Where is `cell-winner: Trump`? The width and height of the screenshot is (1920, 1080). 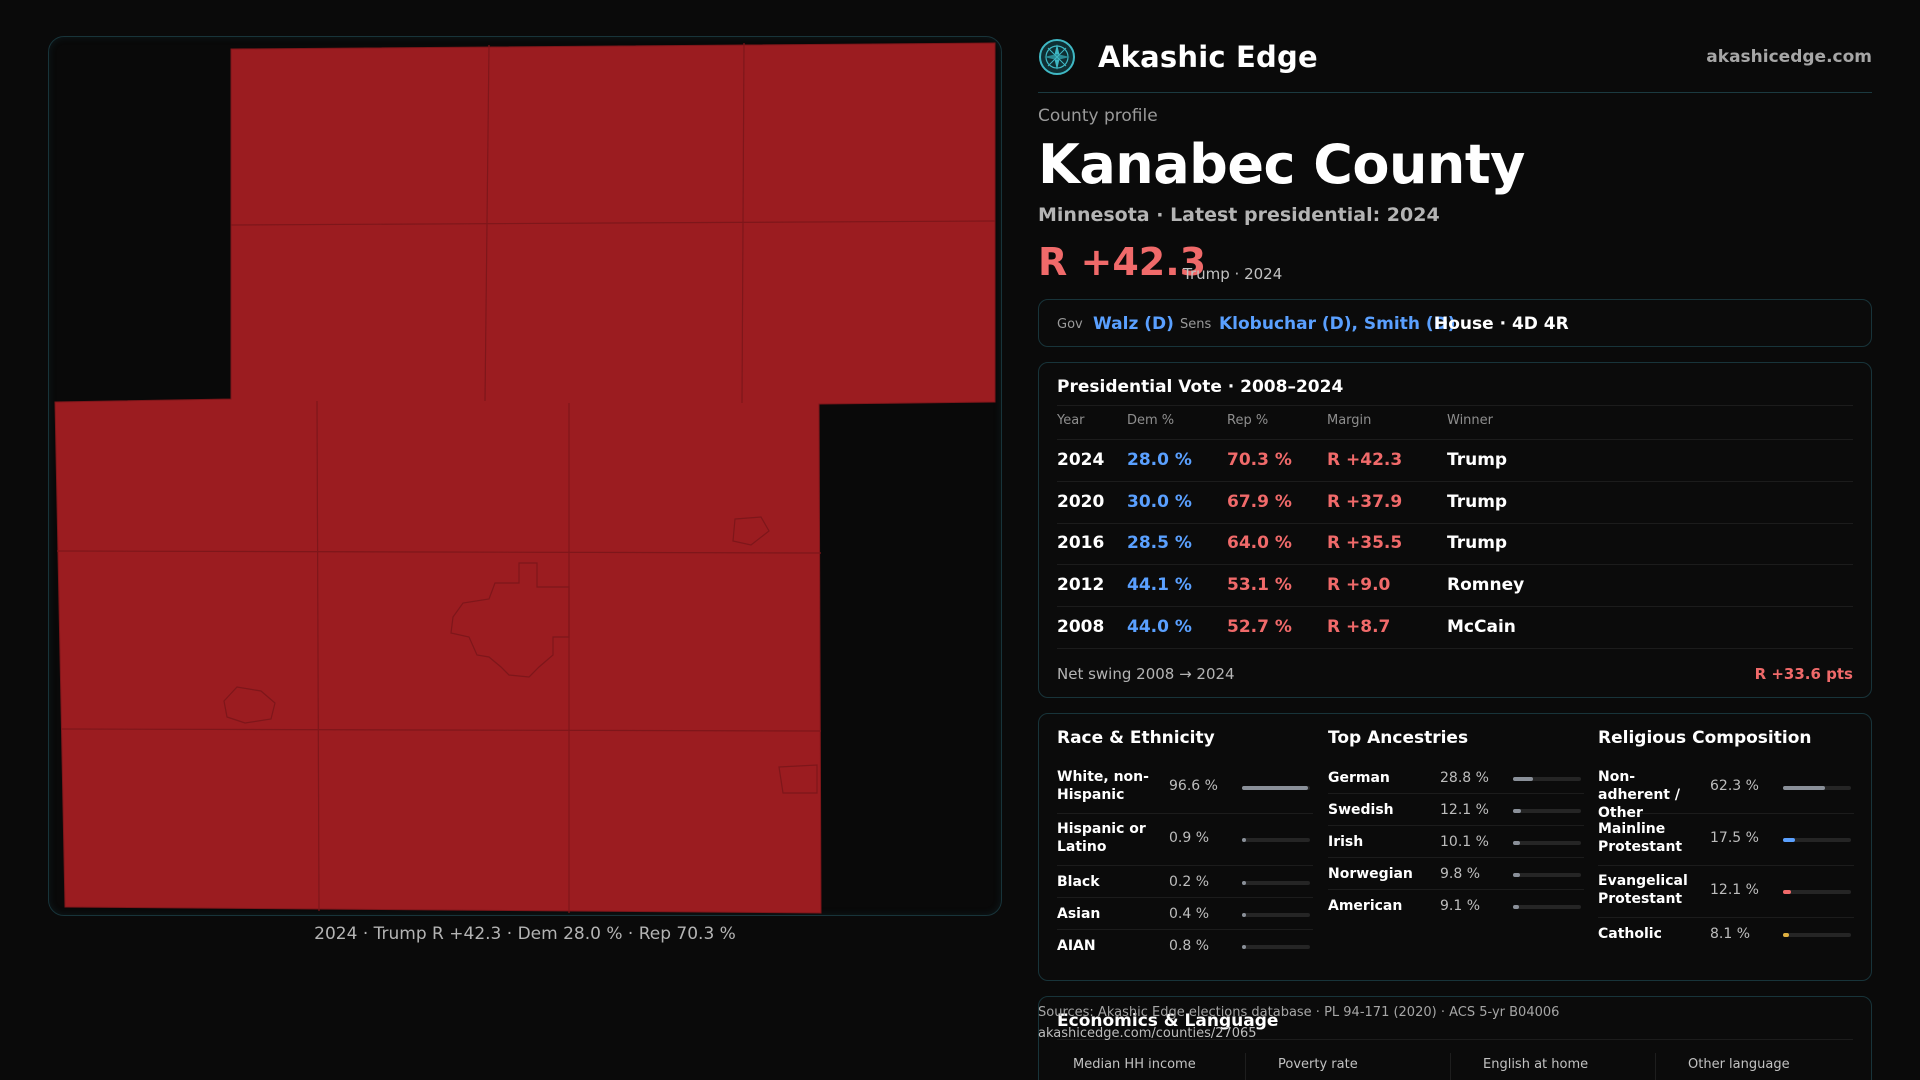 cell-winner: Trump is located at coordinates (1477, 460).